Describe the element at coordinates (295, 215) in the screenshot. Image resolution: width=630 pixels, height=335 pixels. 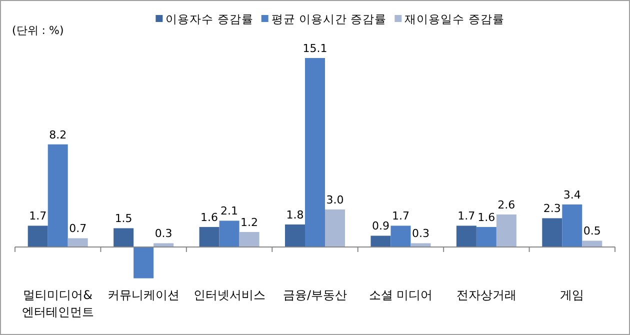
I see `data-label: 1.8` at that location.